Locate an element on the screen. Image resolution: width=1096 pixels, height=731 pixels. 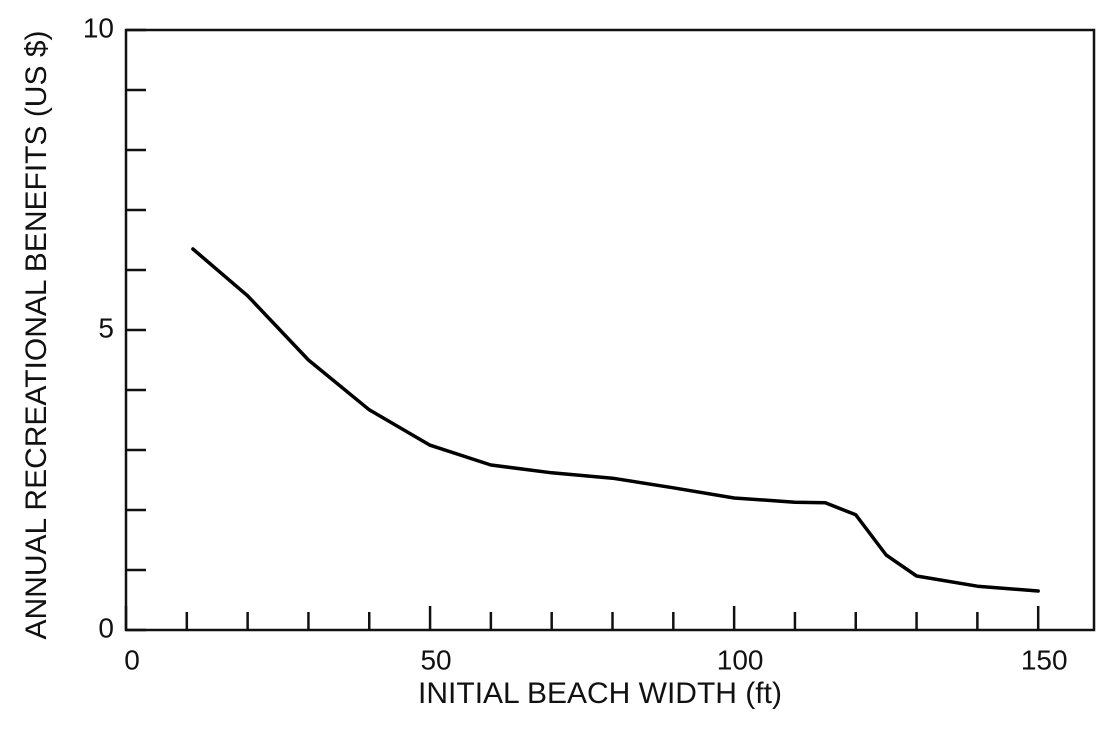
x-axis-label: INITIAL BEACH WIDTH (ft) is located at coordinates (600, 693).